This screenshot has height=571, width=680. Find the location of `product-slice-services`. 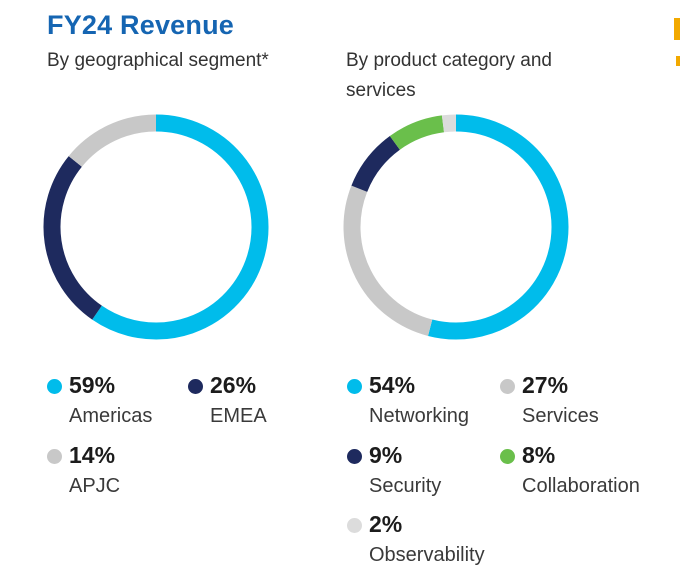

product-slice-services is located at coordinates (388, 260).